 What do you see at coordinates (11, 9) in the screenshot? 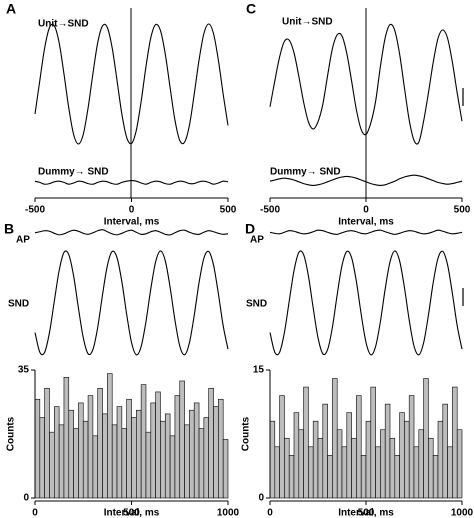
I see `panel-label: A` at bounding box center [11, 9].